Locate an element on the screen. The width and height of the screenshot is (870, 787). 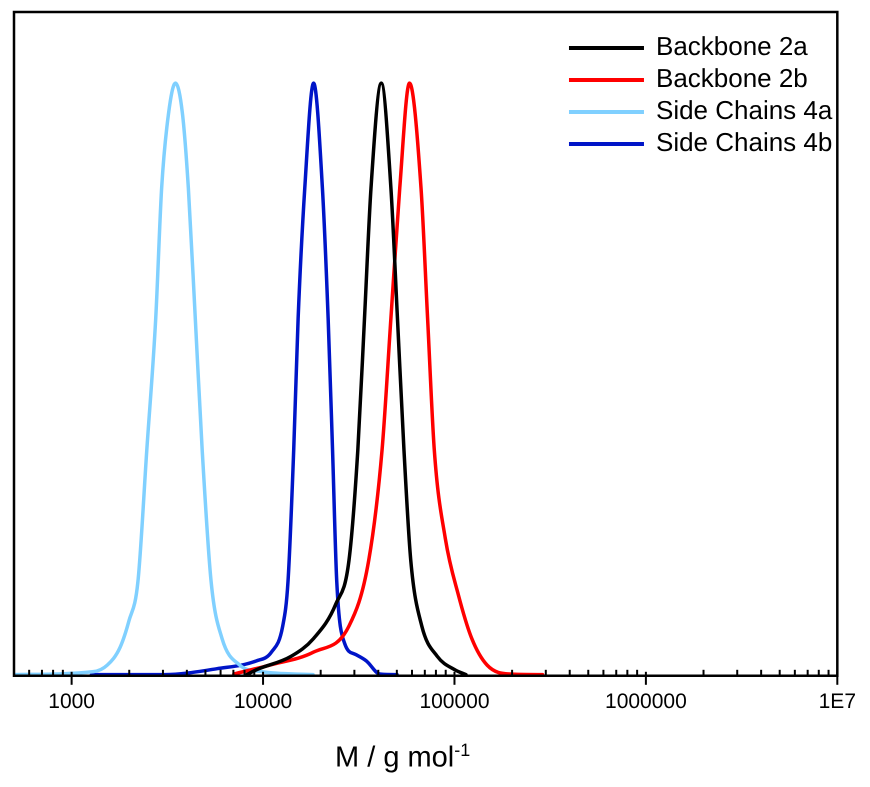
x-tick-label: 10000 is located at coordinates (263, 702).